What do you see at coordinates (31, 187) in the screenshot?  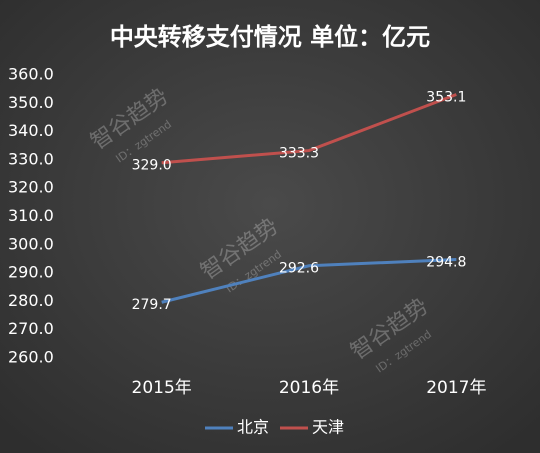 I see `y-tick-label: 320.0` at bounding box center [31, 187].